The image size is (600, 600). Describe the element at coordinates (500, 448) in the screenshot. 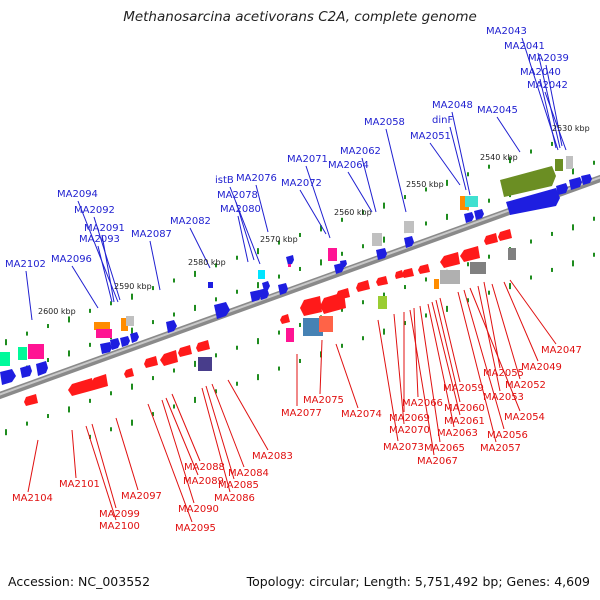

I see `gene-label: MA2057` at that location.